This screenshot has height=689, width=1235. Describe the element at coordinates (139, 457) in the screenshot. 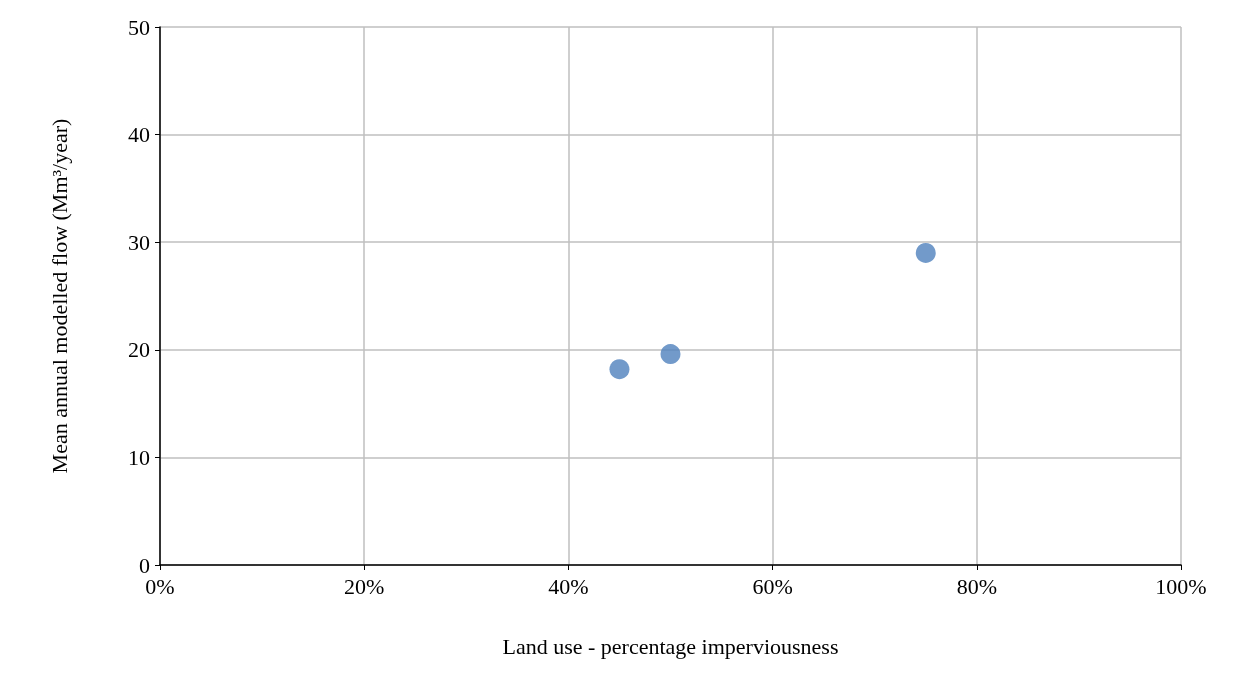

I see `y-tick-label: 10` at that location.